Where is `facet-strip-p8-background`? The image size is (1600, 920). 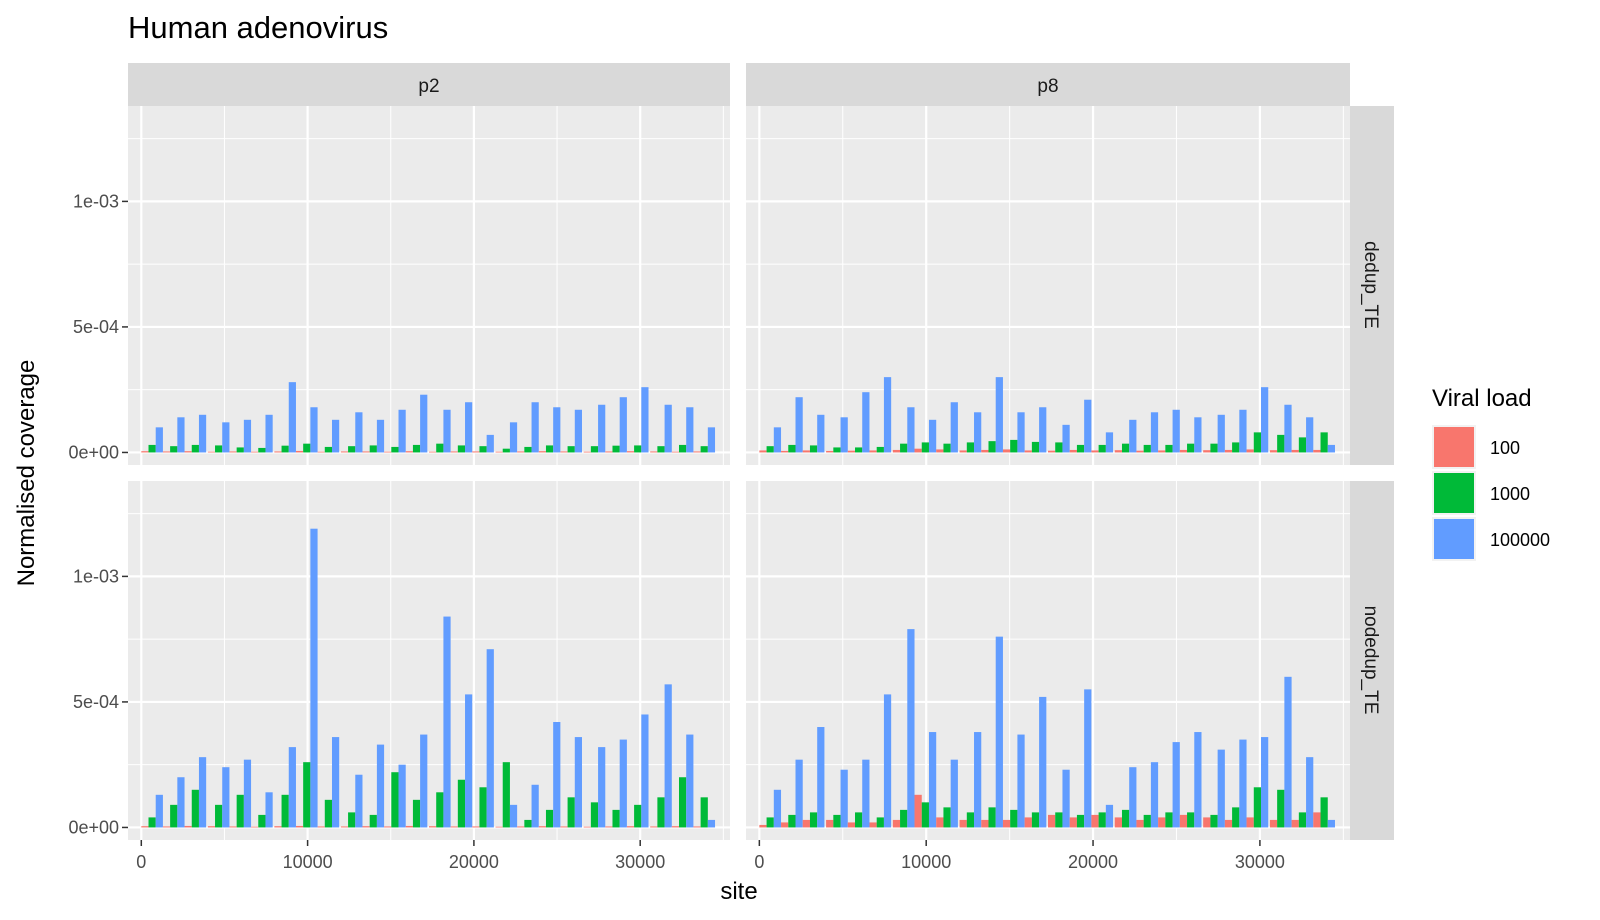 facet-strip-p8-background is located at coordinates (1048, 84).